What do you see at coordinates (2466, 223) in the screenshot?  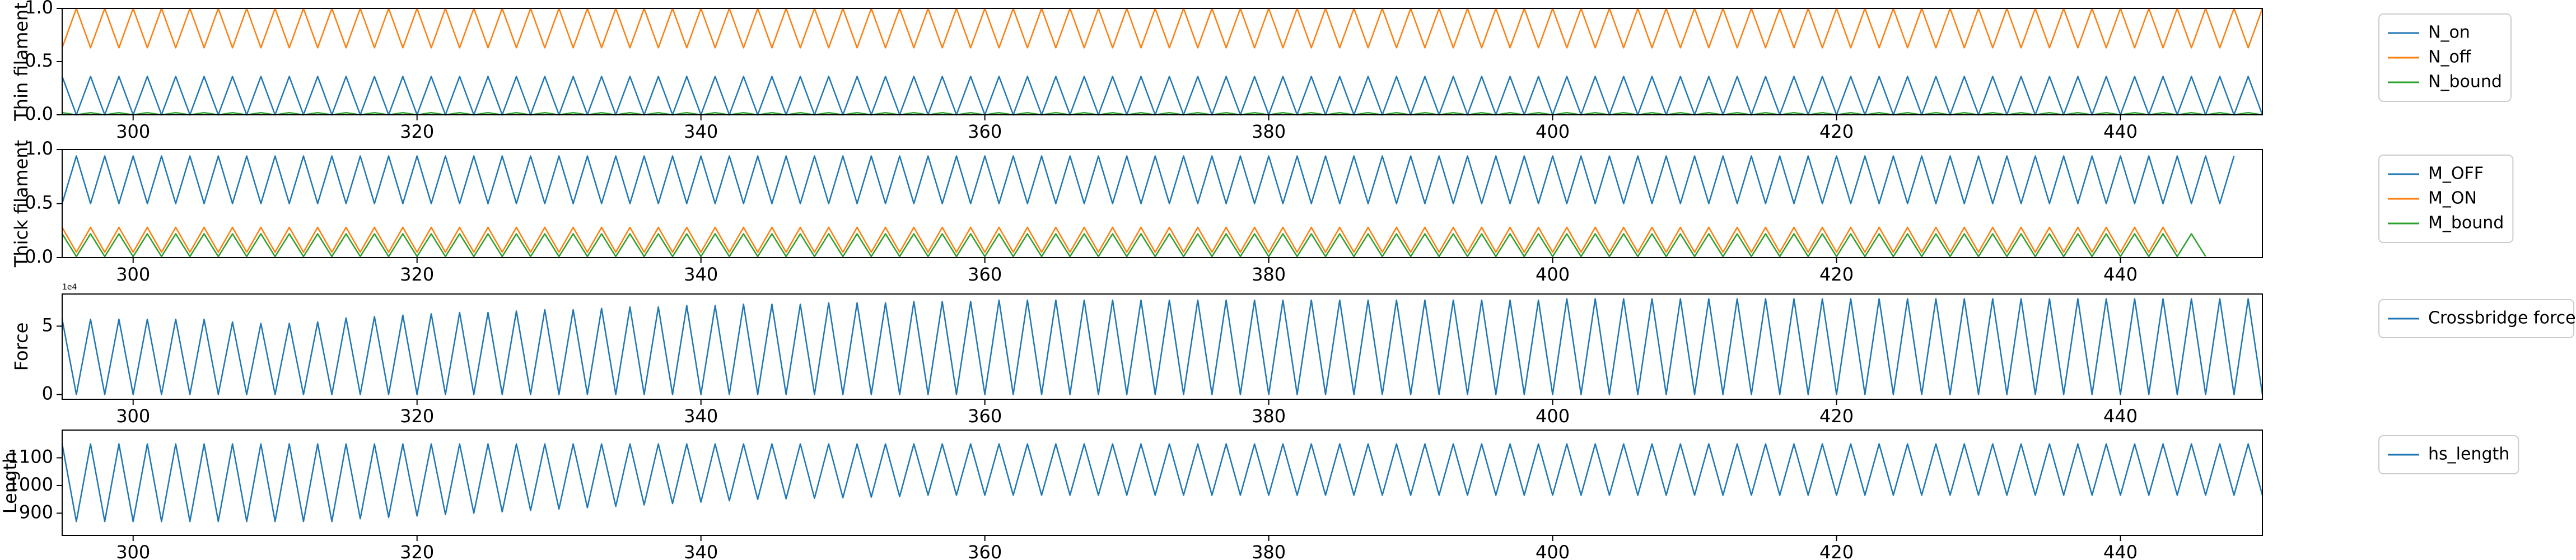 I see `legend-label: M_bound` at bounding box center [2466, 223].